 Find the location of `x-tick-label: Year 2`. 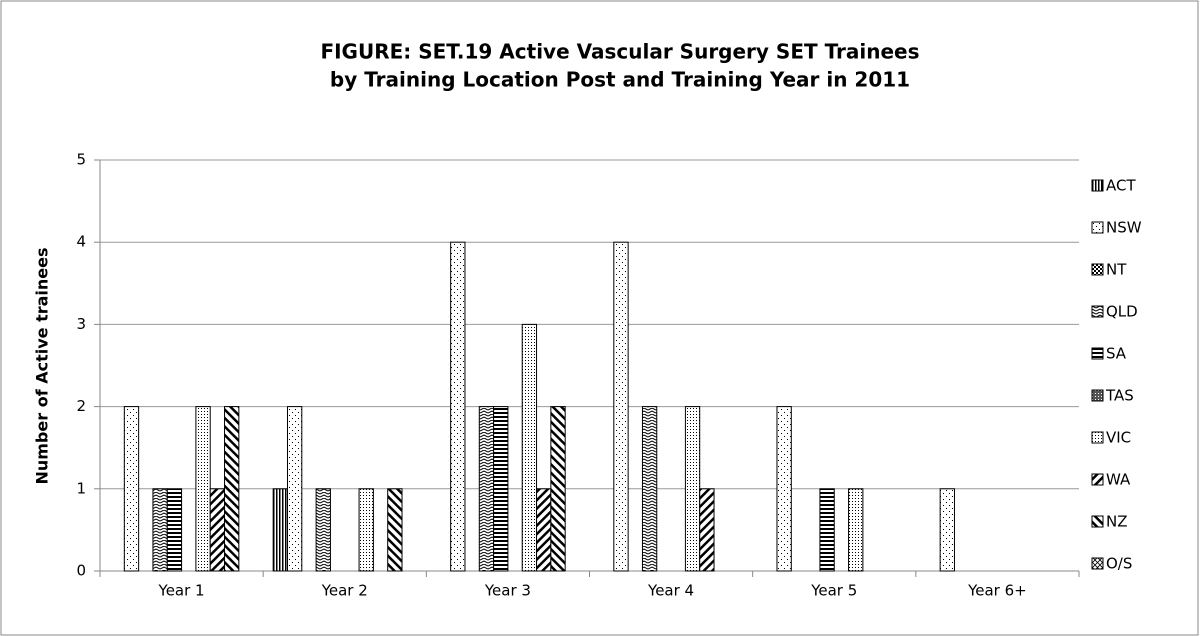

x-tick-label: Year 2 is located at coordinates (344, 591).